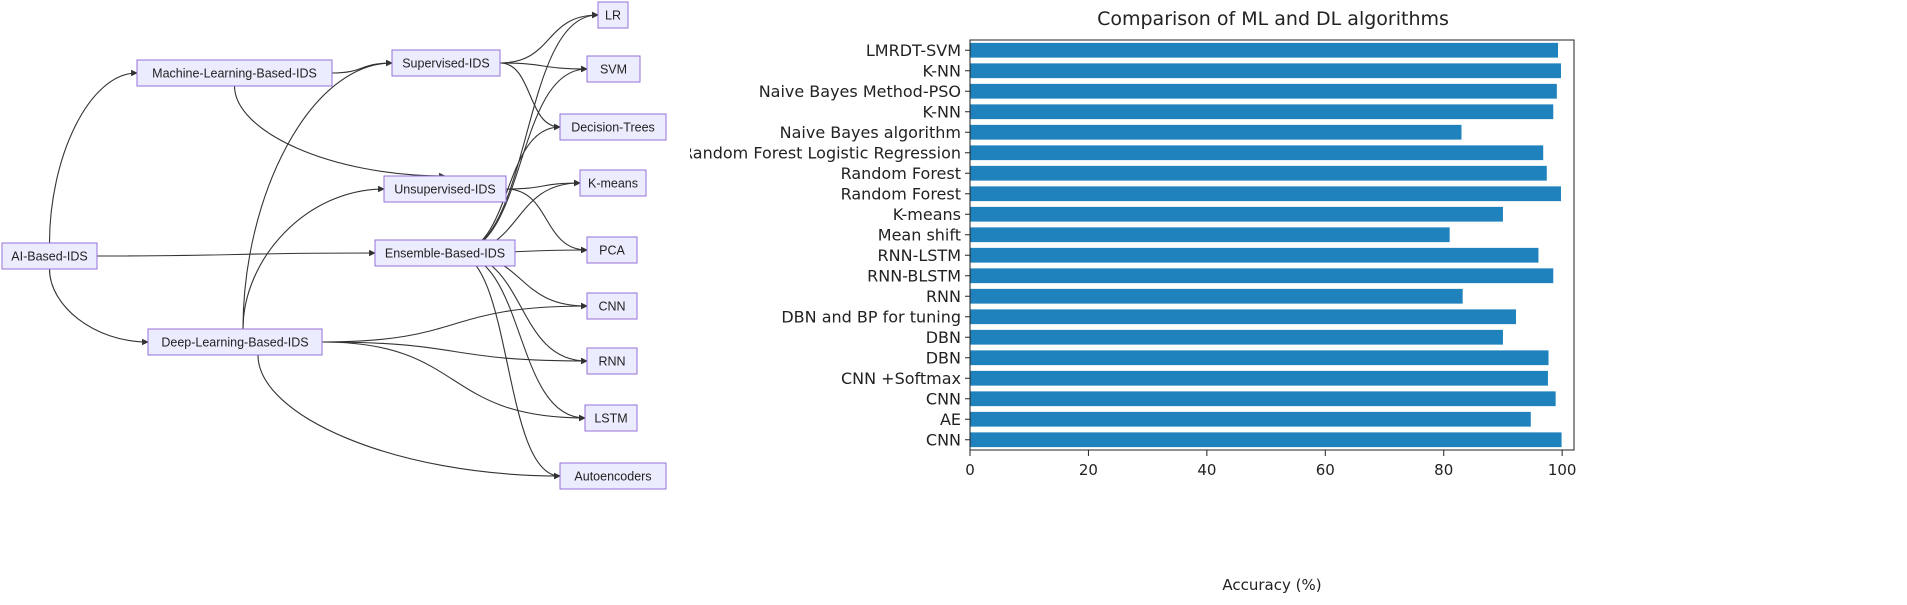 The width and height of the screenshot is (1907, 605). I want to click on node-label: PCA, so click(612, 251).